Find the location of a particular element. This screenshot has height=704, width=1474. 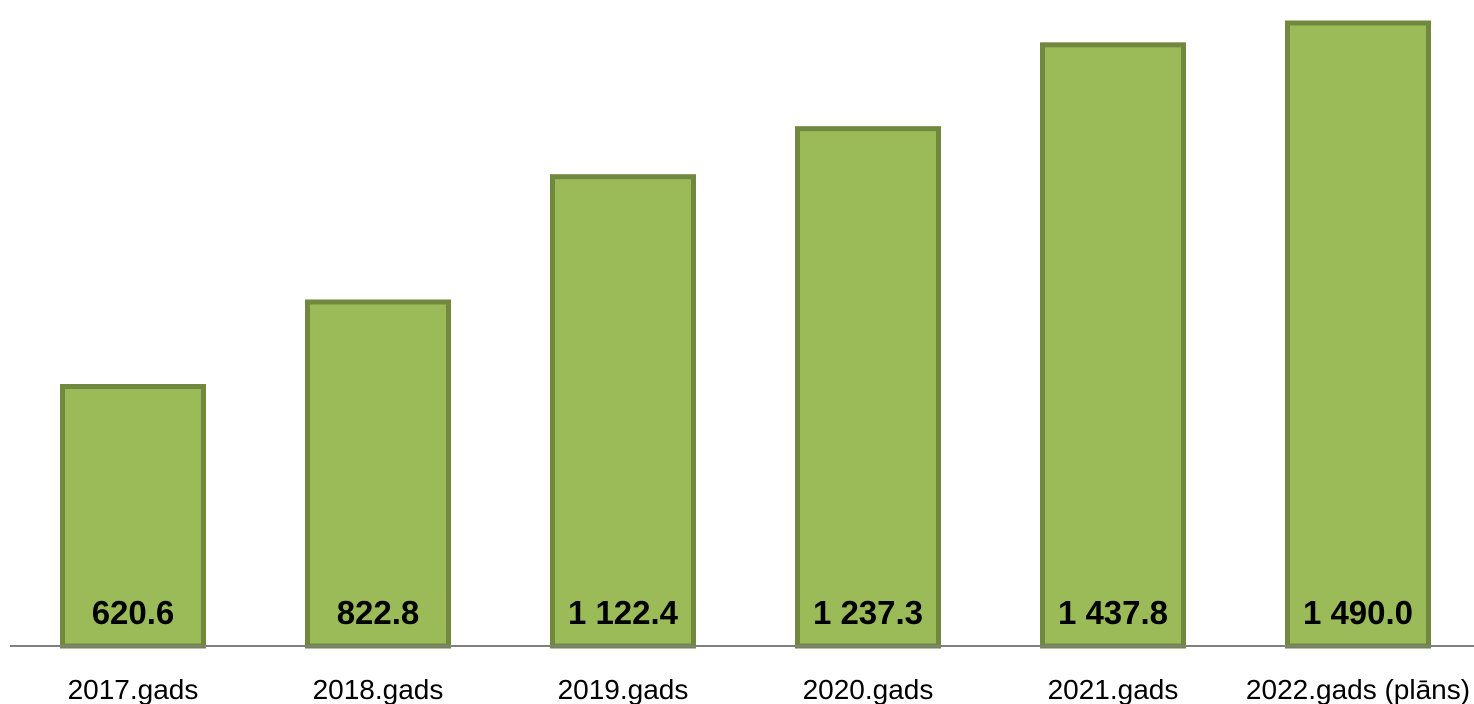

bar-value-label-4: 1 237.3 is located at coordinates (868, 612).